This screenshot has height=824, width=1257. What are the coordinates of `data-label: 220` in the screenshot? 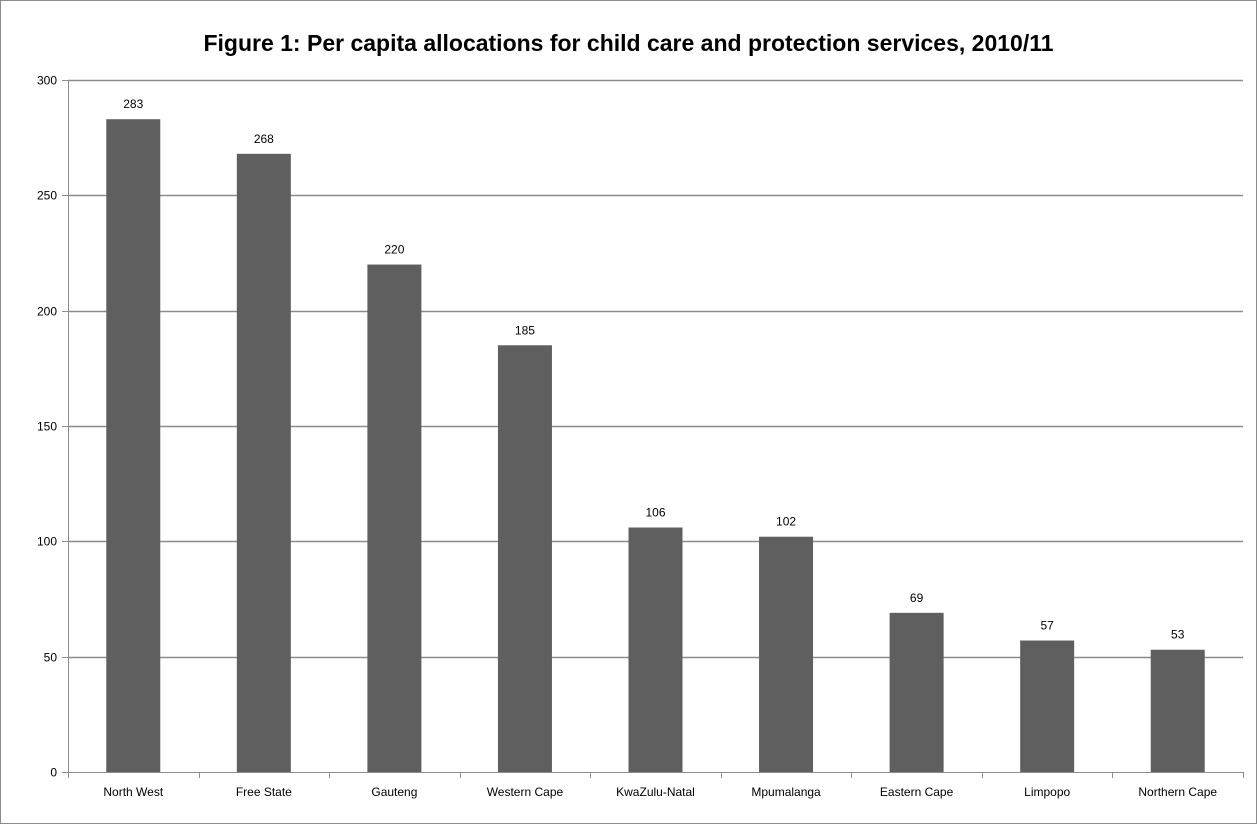 It's located at (394, 250).